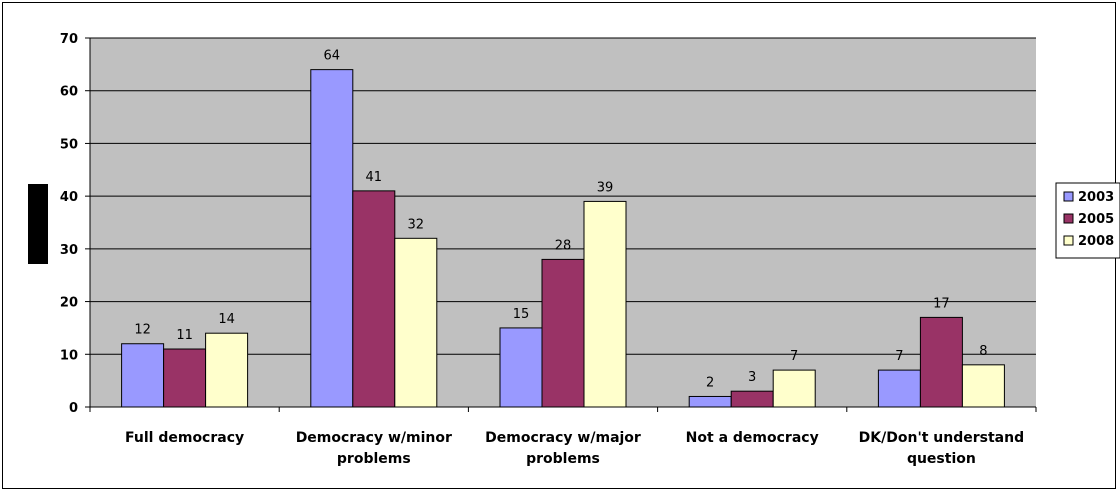 The width and height of the screenshot is (1120, 493). I want to click on legend-label-2008: 2008, so click(1096, 241).